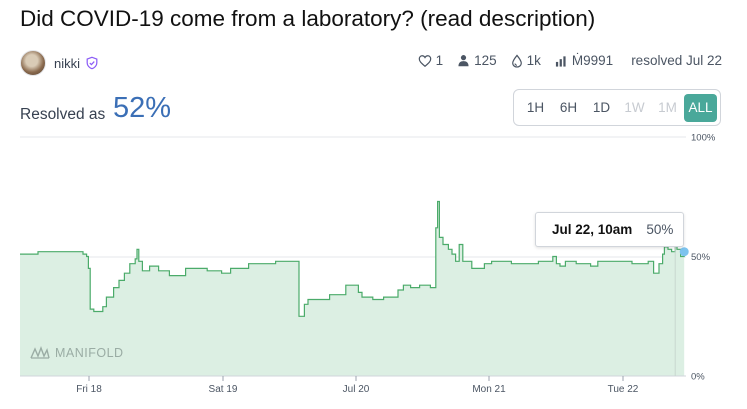  Describe the element at coordinates (424, 60) in the screenshot. I see `heart-icon` at that location.